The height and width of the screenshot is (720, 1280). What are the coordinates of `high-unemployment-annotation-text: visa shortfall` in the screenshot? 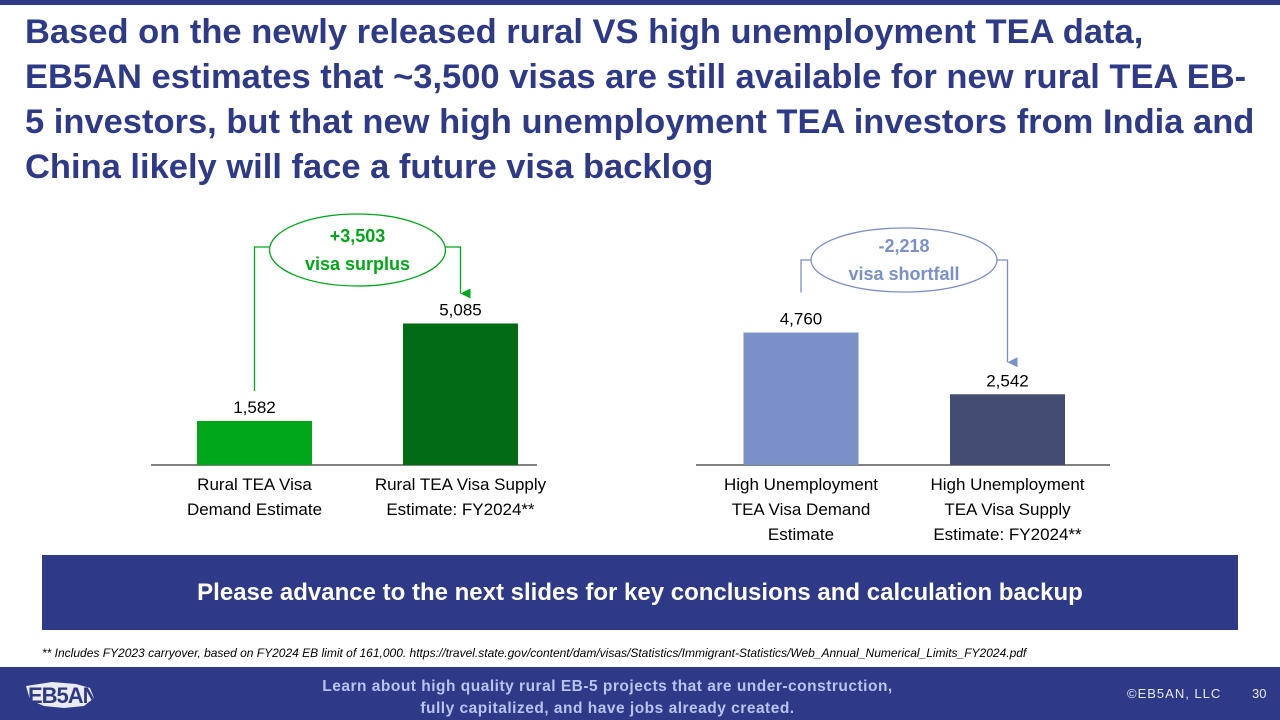 It's located at (903, 274).